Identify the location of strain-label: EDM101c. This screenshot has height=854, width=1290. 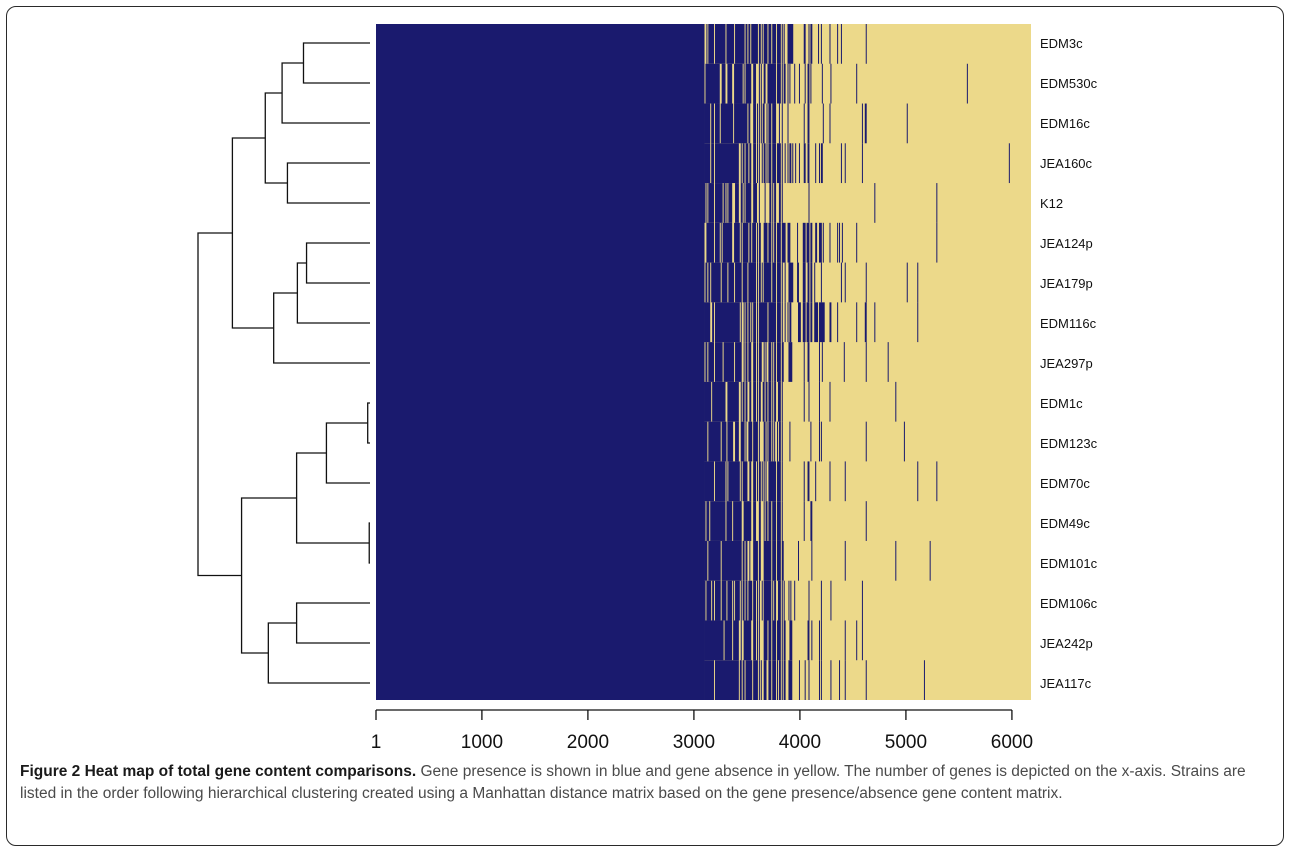
(1069, 563).